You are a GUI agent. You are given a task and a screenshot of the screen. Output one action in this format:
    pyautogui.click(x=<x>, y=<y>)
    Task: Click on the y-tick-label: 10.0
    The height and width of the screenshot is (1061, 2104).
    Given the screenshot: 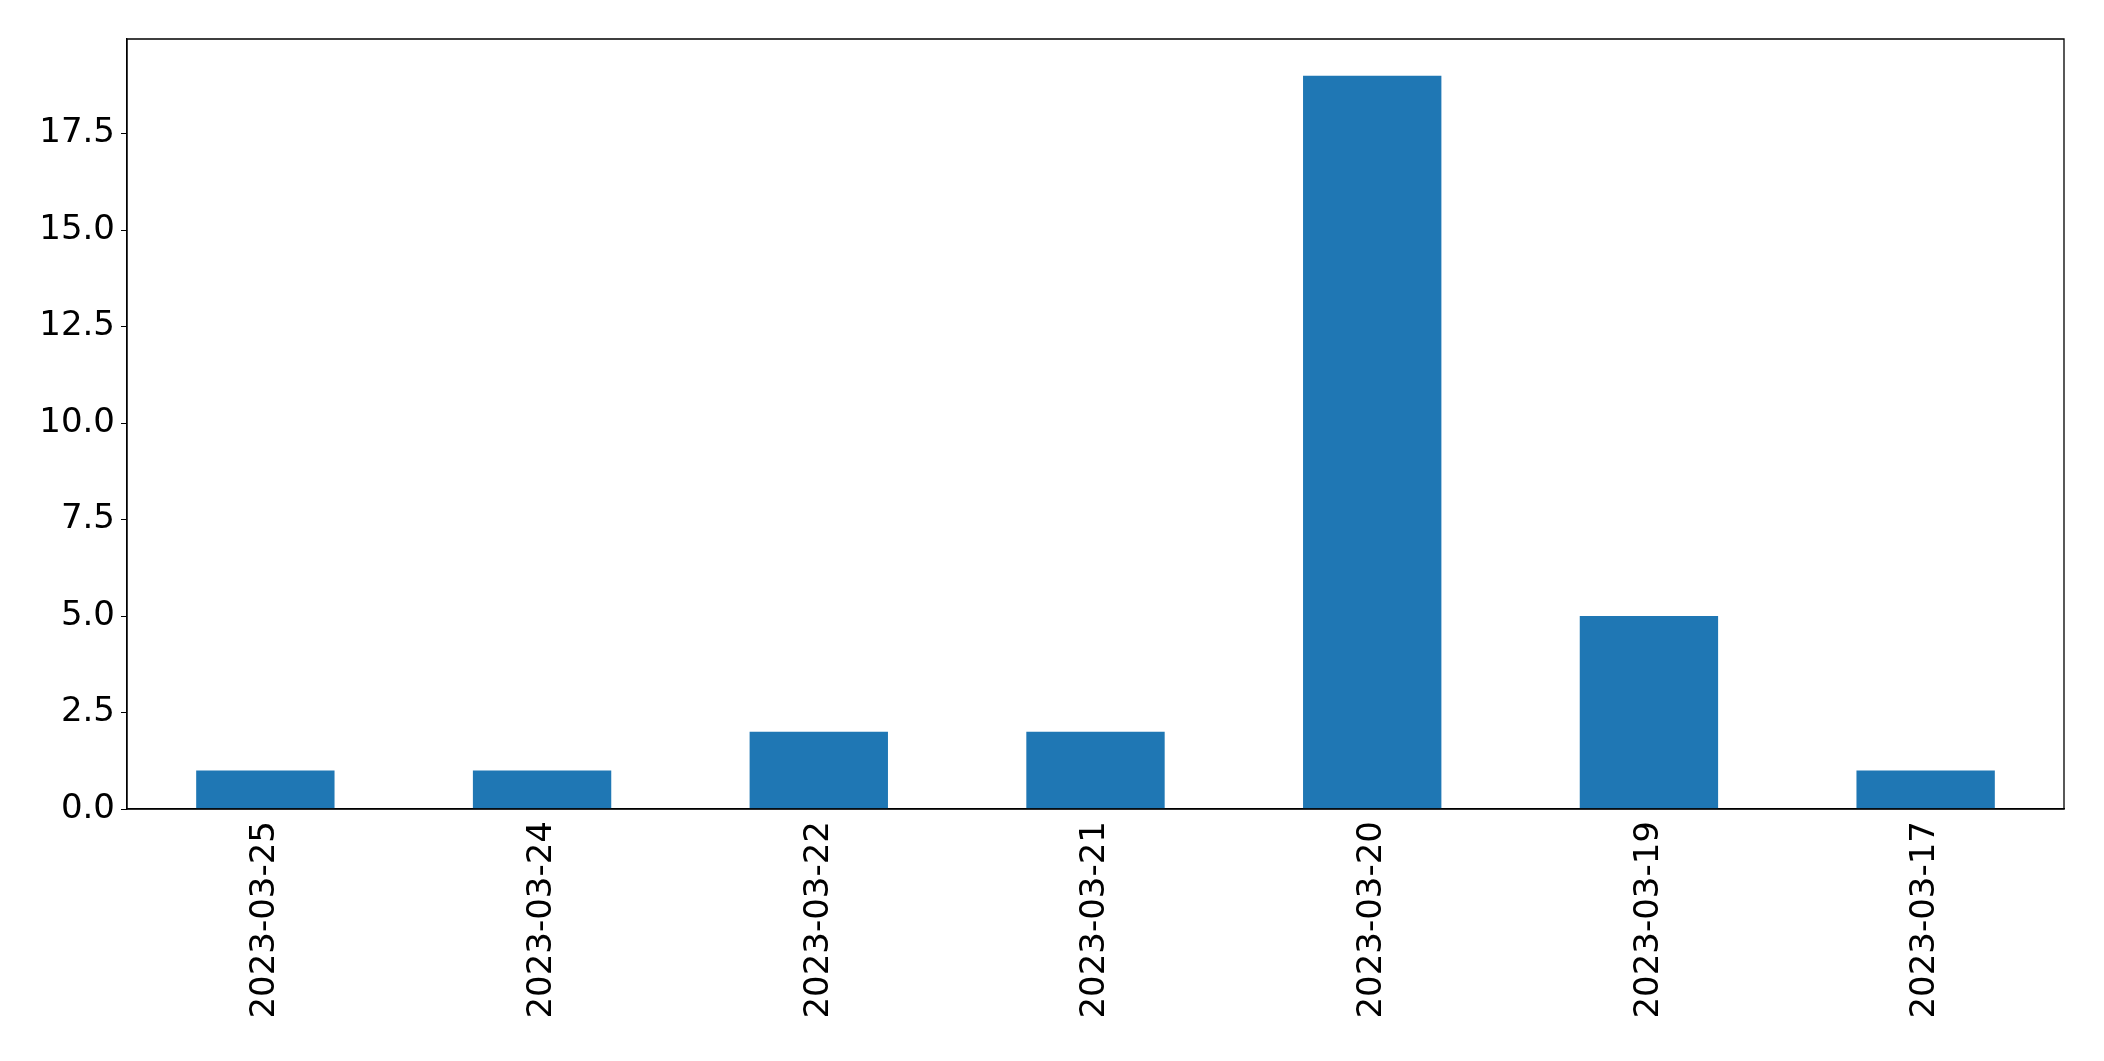 What is the action you would take?
    pyautogui.click(x=77, y=419)
    